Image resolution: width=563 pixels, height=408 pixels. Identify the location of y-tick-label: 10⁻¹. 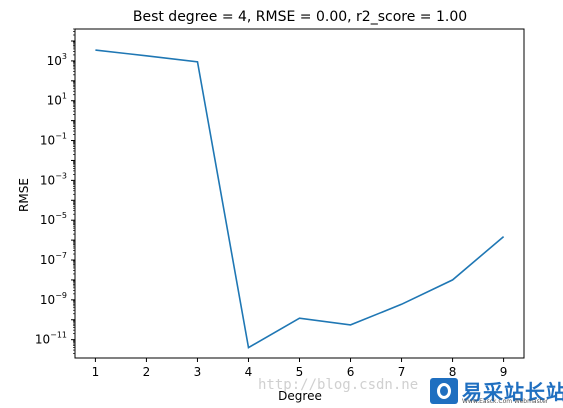
(53, 140).